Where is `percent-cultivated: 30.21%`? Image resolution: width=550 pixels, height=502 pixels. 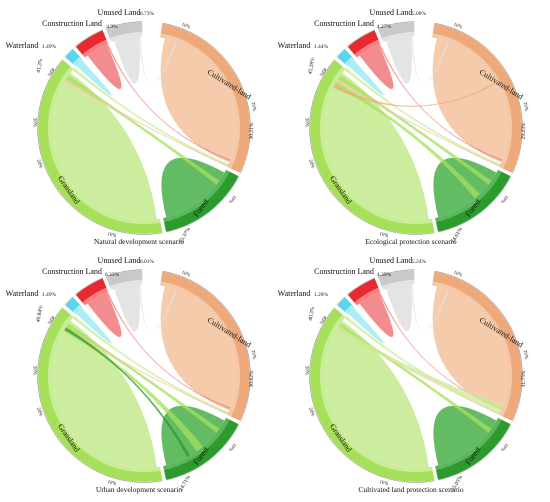 percent-cultivated: 30.21% is located at coordinates (252, 131).